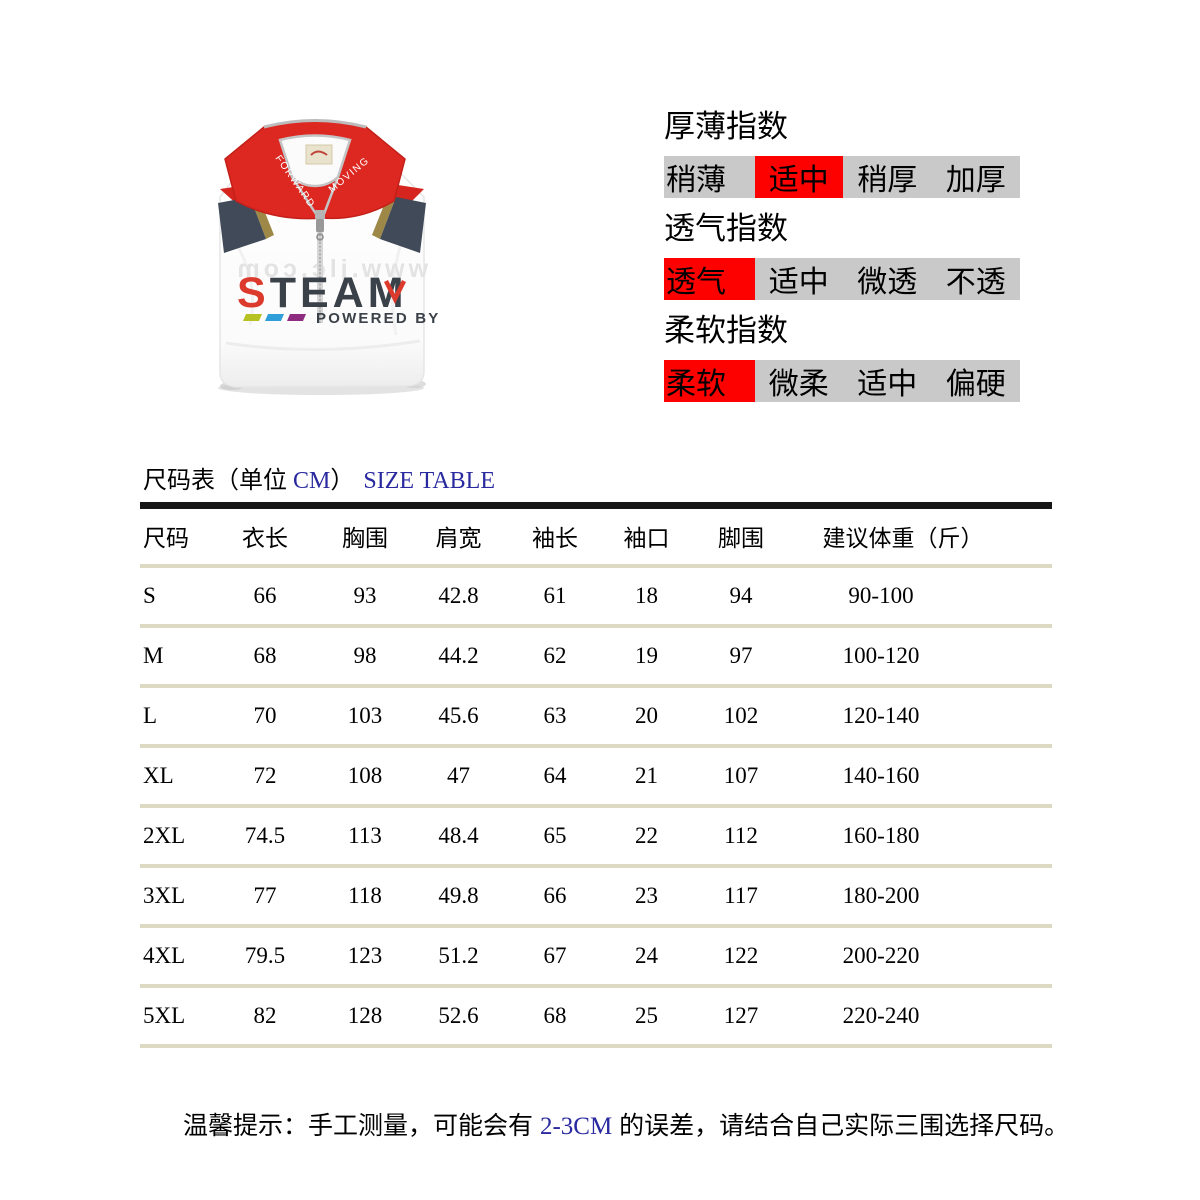  Describe the element at coordinates (923, 776) in the screenshot. I see `size-table-cell: 140-160` at that location.